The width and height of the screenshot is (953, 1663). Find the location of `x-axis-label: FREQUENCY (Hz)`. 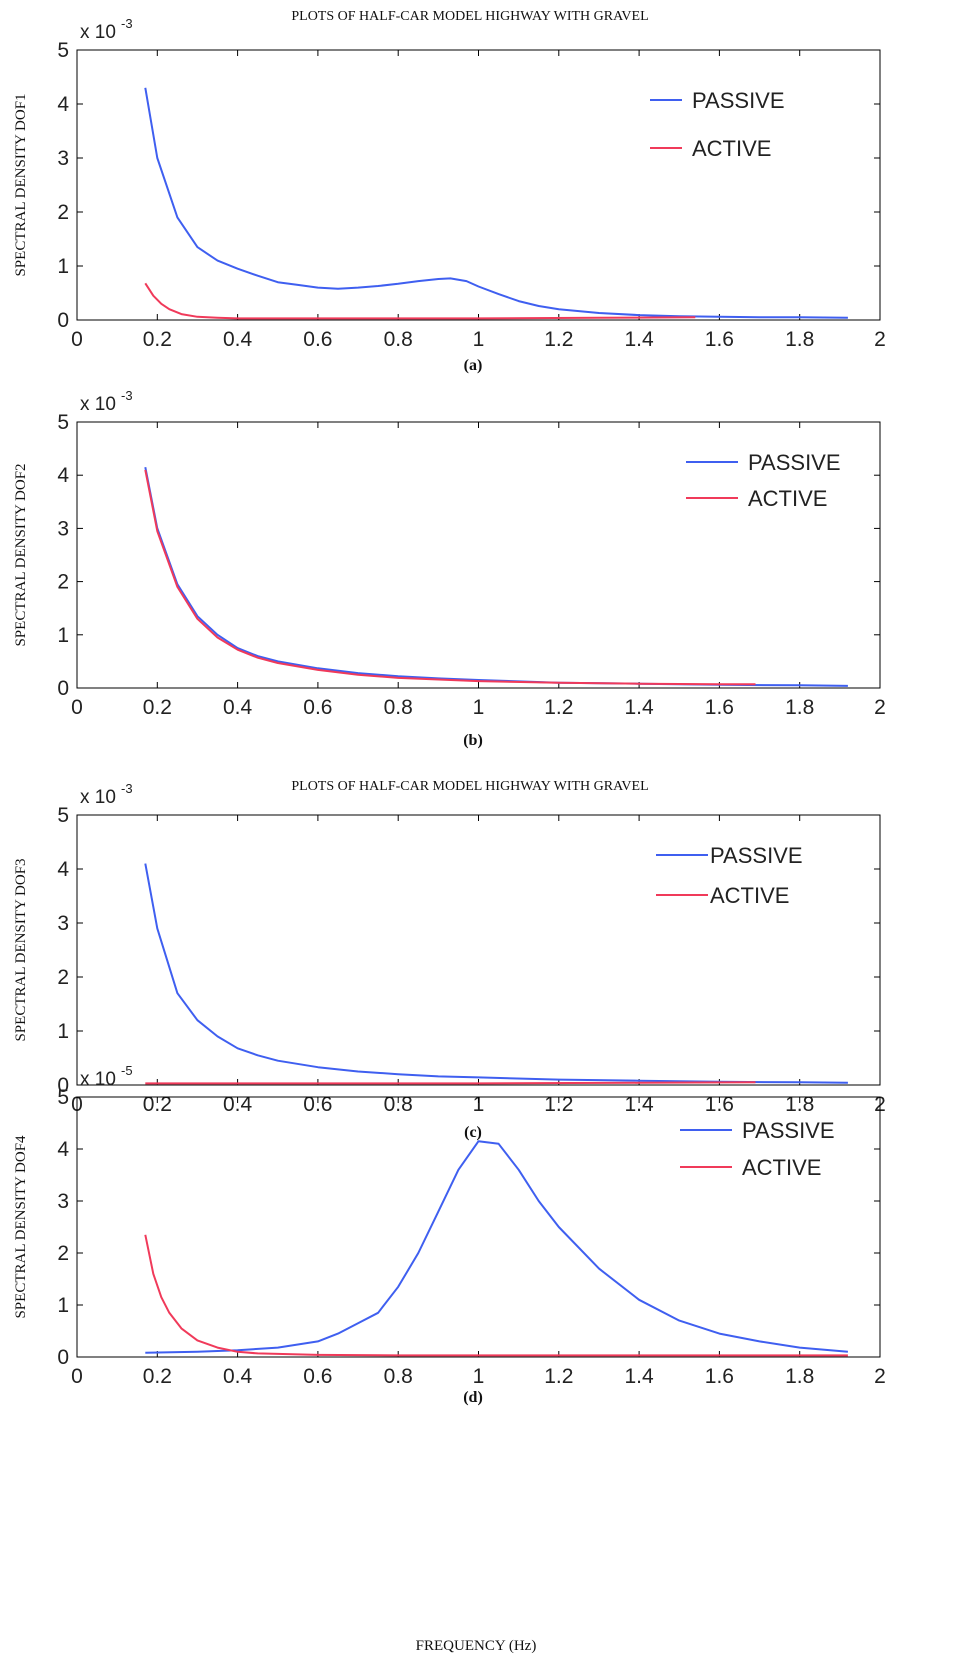

x-axis-label: FREQUENCY (Hz) is located at coordinates (476, 1646).